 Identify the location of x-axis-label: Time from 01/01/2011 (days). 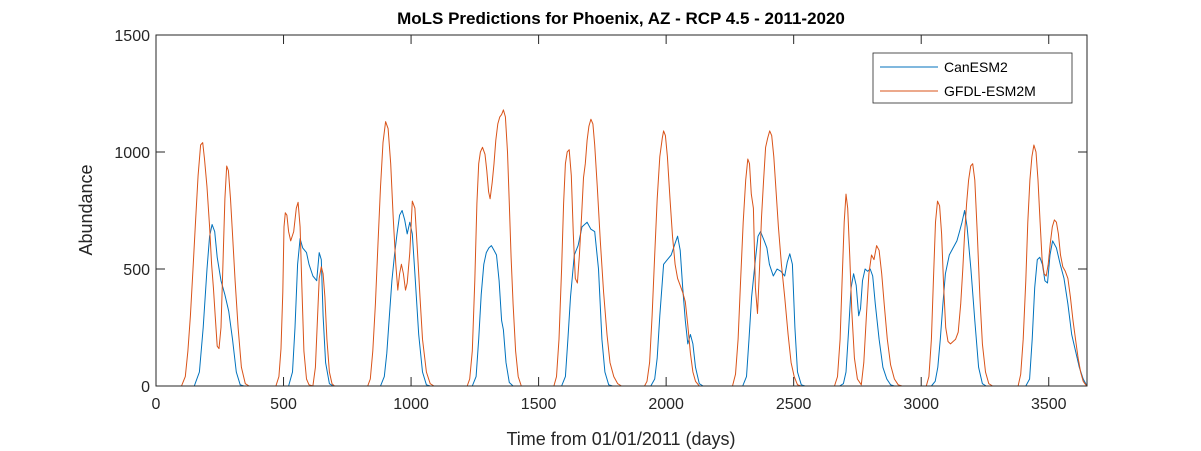
(620, 439).